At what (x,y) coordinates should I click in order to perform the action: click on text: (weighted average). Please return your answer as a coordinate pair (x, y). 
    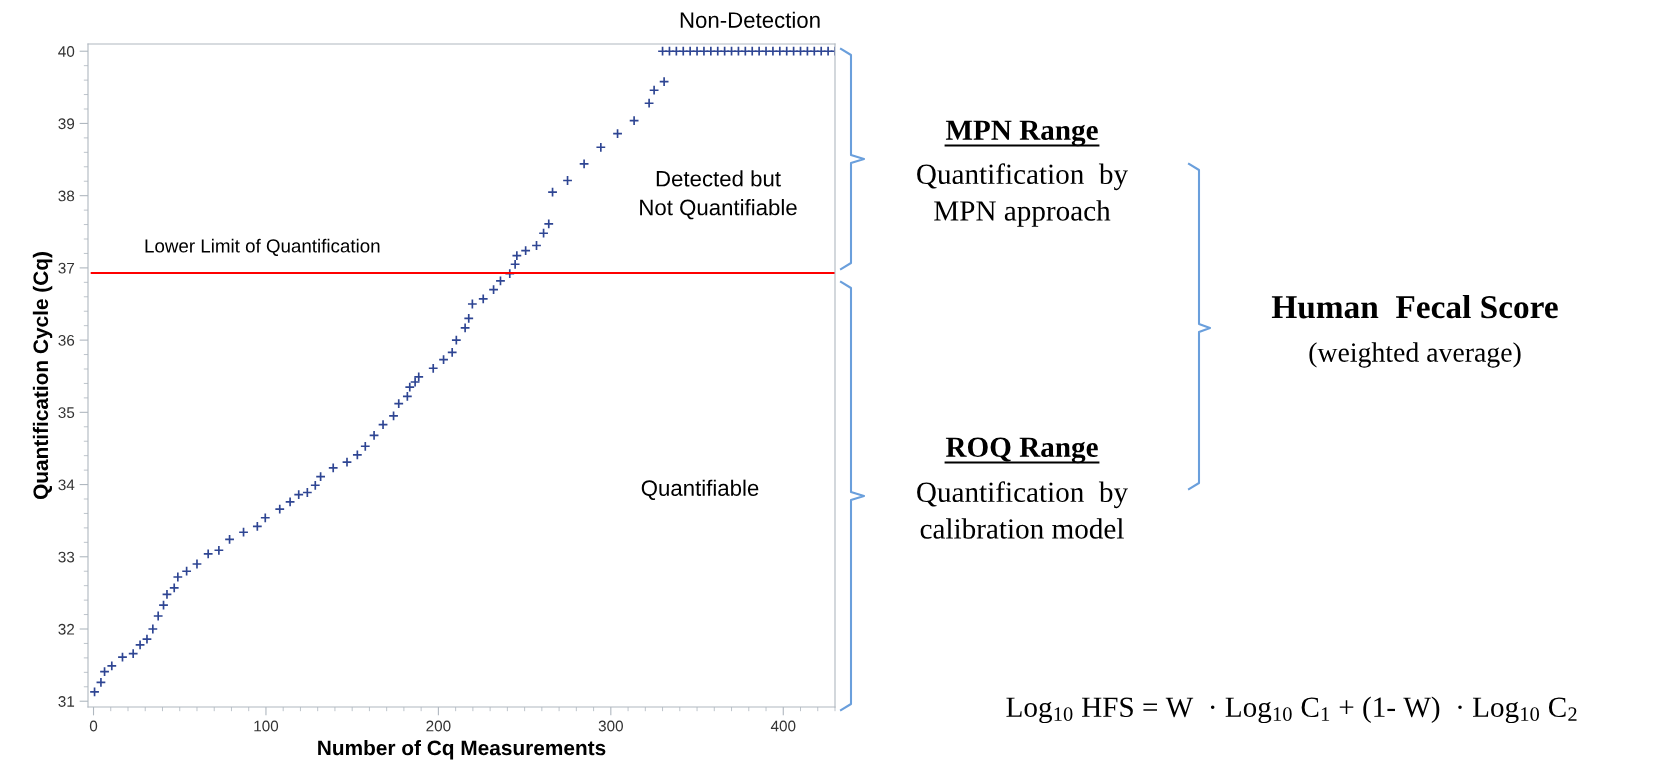
    Looking at the image, I should click on (1415, 355).